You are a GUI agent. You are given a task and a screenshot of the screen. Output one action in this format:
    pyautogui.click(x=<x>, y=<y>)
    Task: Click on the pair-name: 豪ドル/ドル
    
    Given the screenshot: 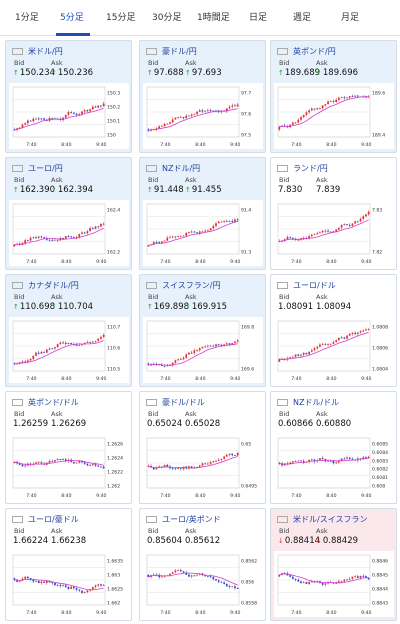 What is the action you would take?
    pyautogui.click(x=183, y=402)
    